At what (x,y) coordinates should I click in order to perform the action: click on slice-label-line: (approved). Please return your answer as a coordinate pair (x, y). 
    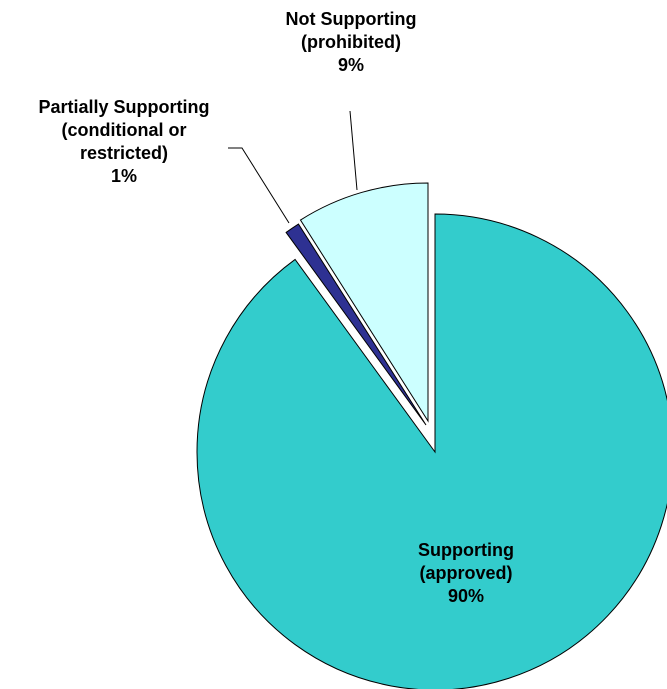
    Looking at the image, I should click on (465, 573).